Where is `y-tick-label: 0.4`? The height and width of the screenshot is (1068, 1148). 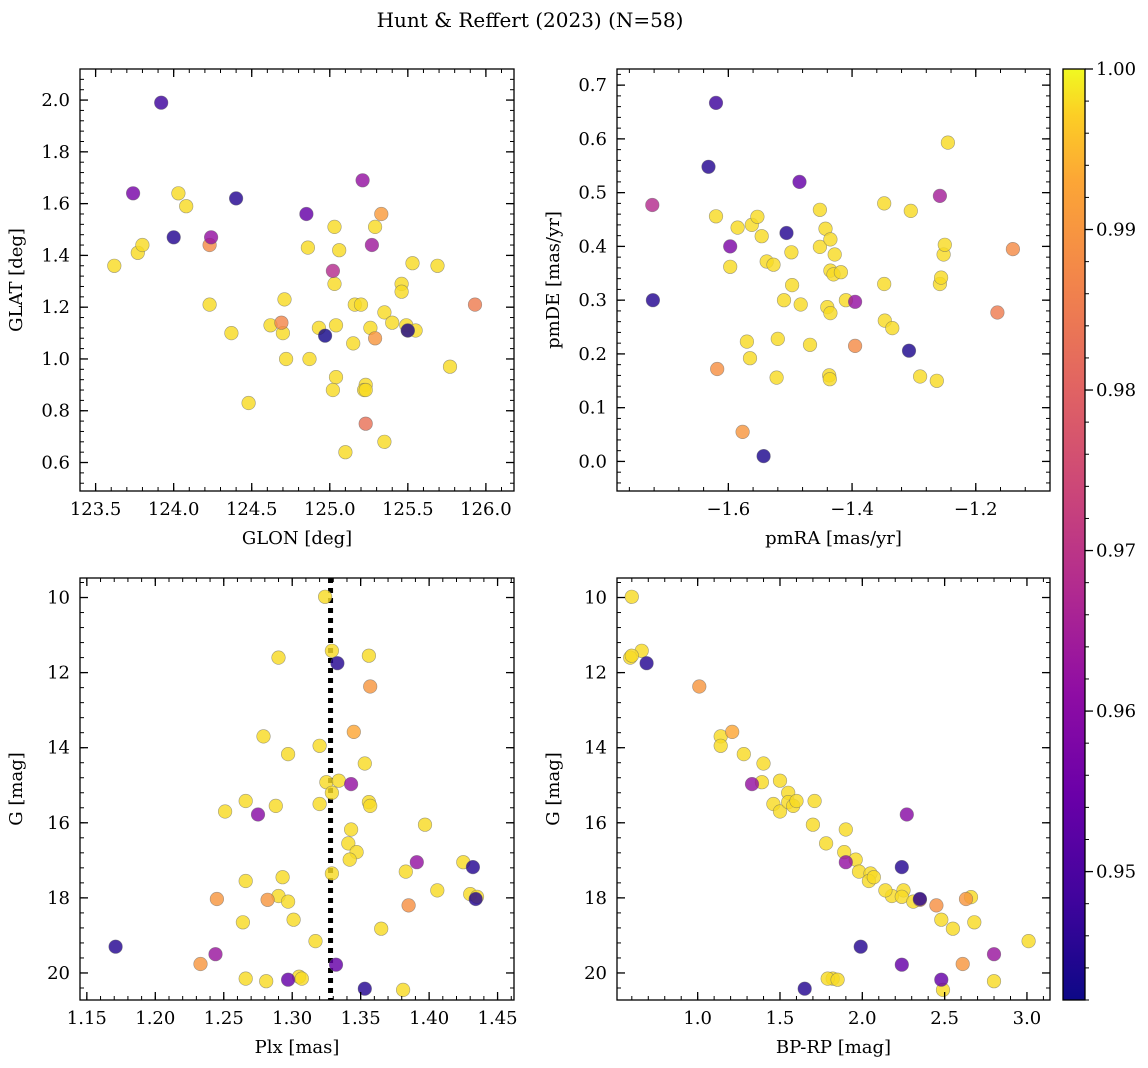 y-tick-label: 0.4 is located at coordinates (592, 246).